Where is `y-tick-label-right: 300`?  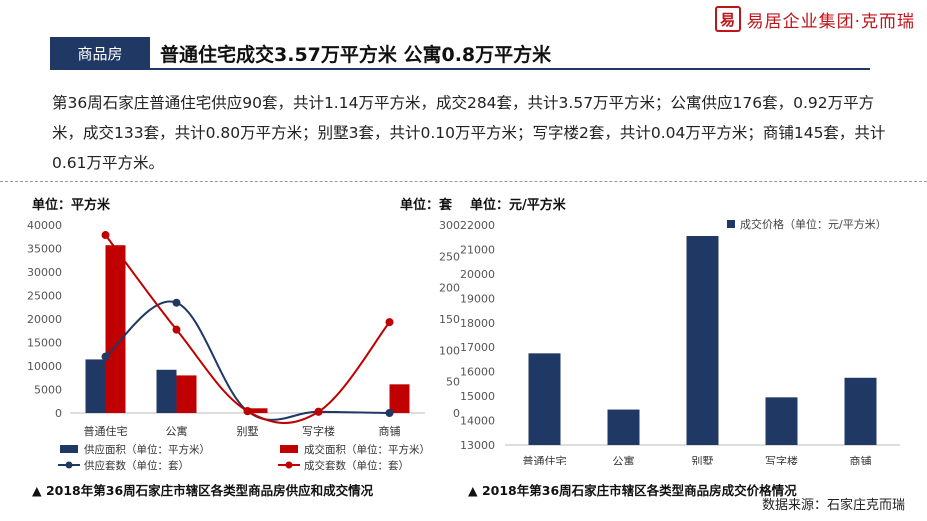
y-tick-label-right: 300 is located at coordinates (449, 225).